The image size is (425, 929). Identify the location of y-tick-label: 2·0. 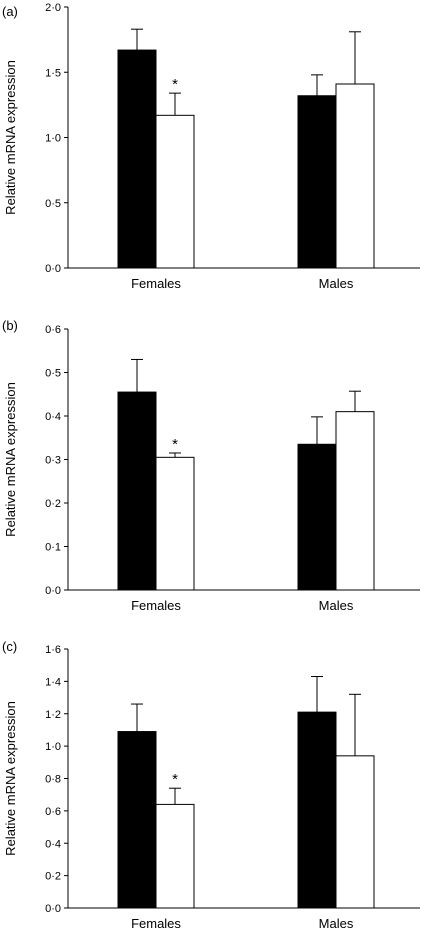
(53, 8).